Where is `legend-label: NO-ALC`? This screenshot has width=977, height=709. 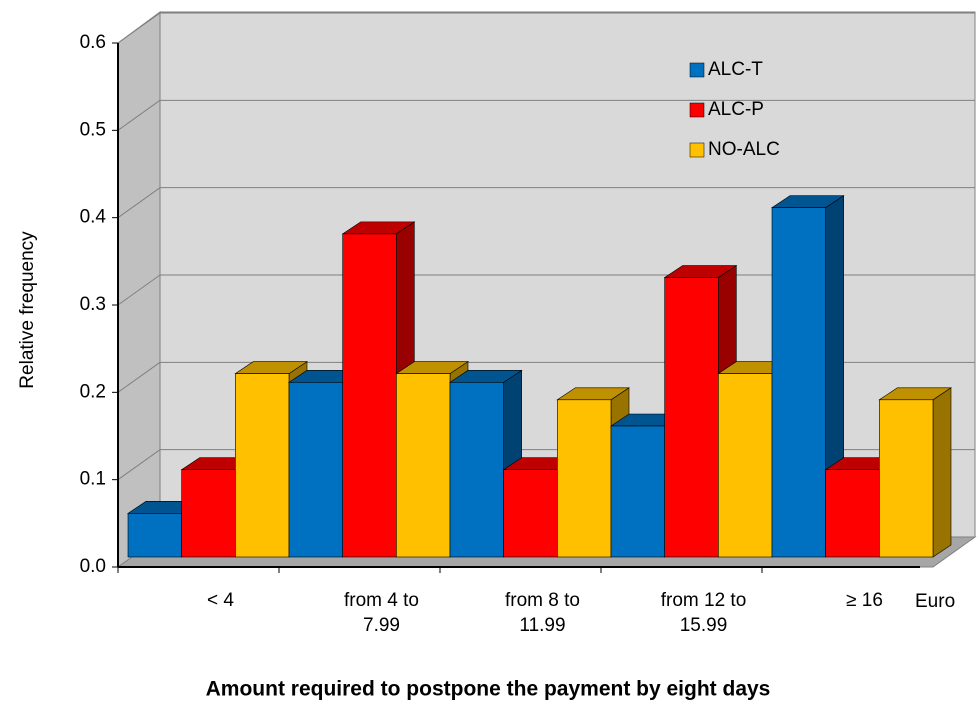 legend-label: NO-ALC is located at coordinates (744, 149).